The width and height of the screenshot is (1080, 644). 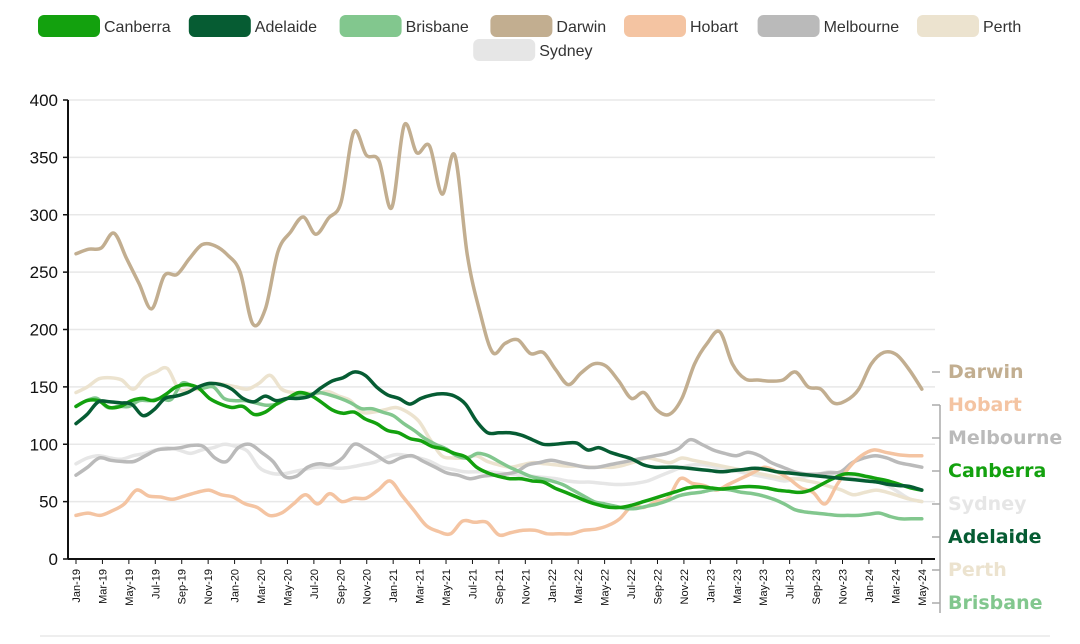 I want to click on x-tick-label-nov-23: Nov-23, so click(x=843, y=586).